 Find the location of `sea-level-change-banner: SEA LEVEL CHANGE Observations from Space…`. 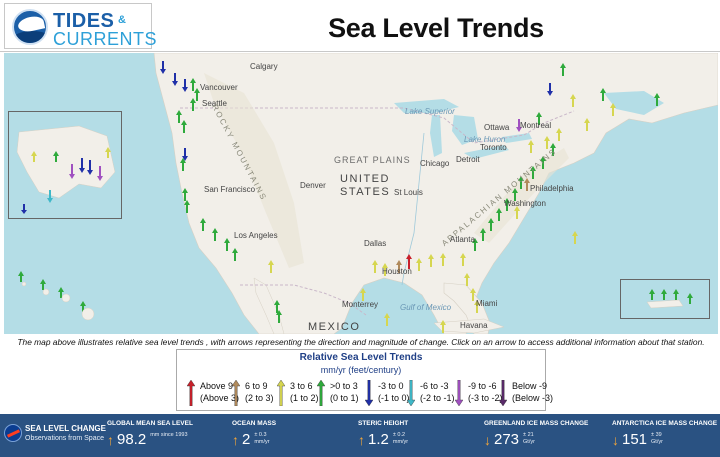

sea-level-change-banner: SEA LEVEL CHANGE Observations from Space… is located at coordinates (360, 435).